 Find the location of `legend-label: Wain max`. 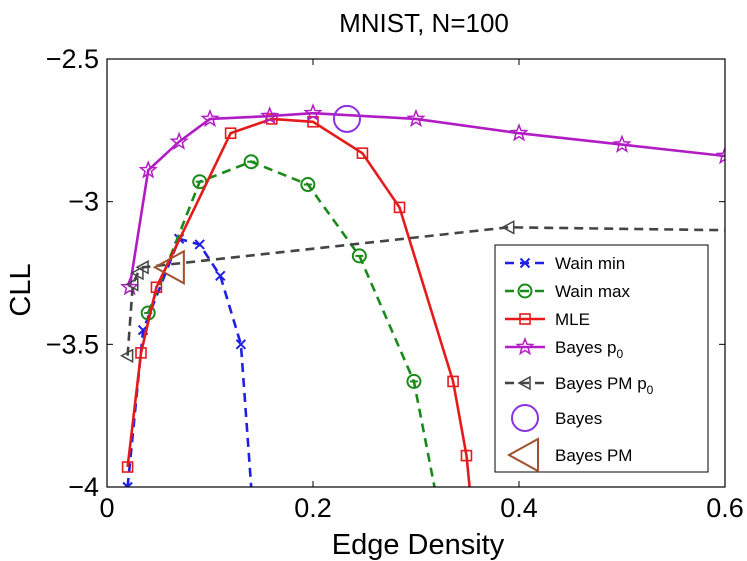

legend-label: Wain max is located at coordinates (592, 291).